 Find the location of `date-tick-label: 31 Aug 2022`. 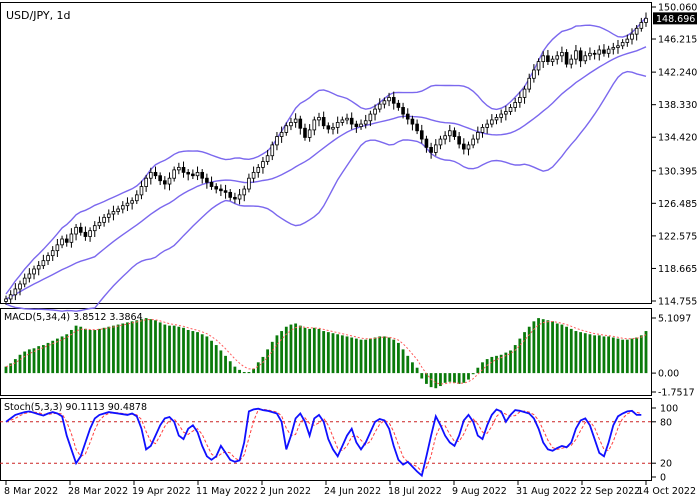

date-tick-label: 31 Aug 2022 is located at coordinates (546, 491).